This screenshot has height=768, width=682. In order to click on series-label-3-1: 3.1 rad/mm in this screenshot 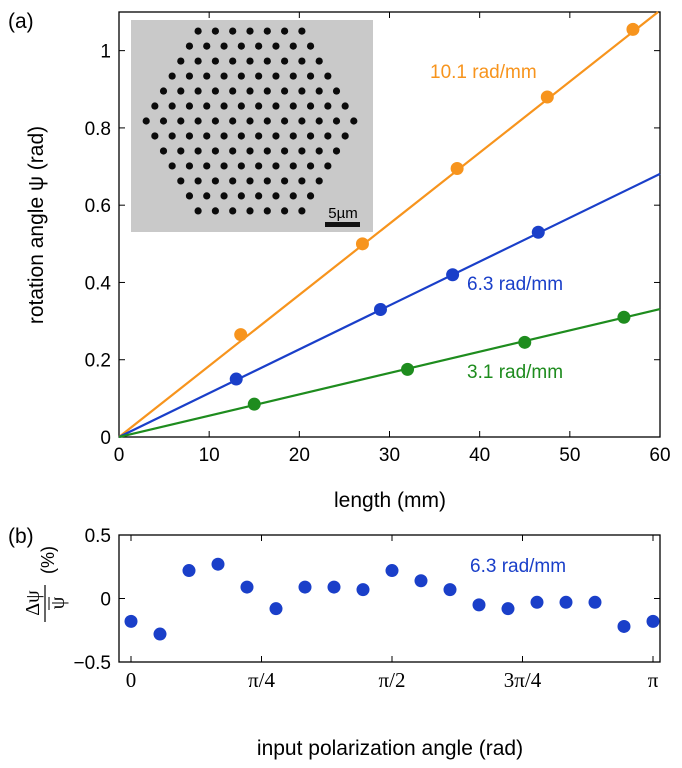, I will do `click(515, 372)`.